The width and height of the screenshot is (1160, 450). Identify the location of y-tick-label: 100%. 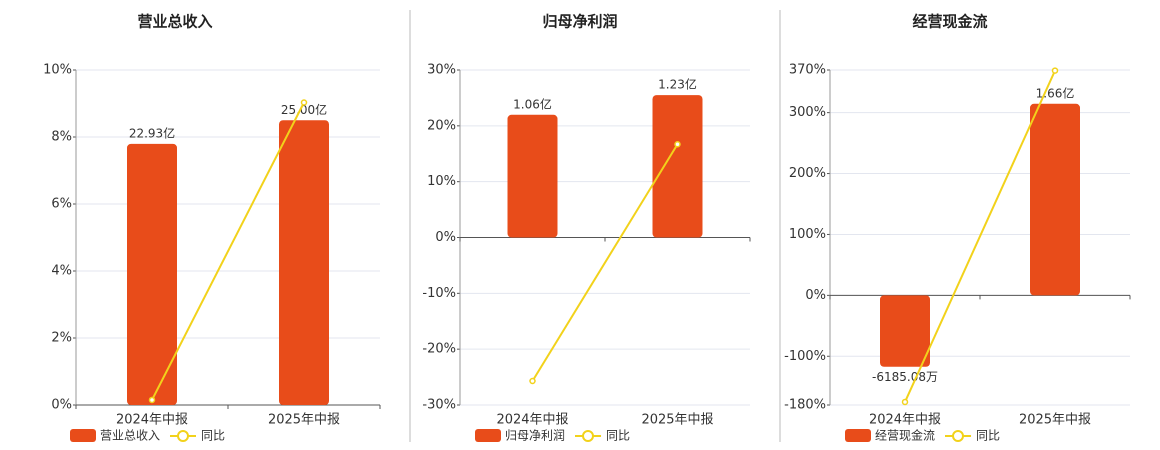
(807, 234).